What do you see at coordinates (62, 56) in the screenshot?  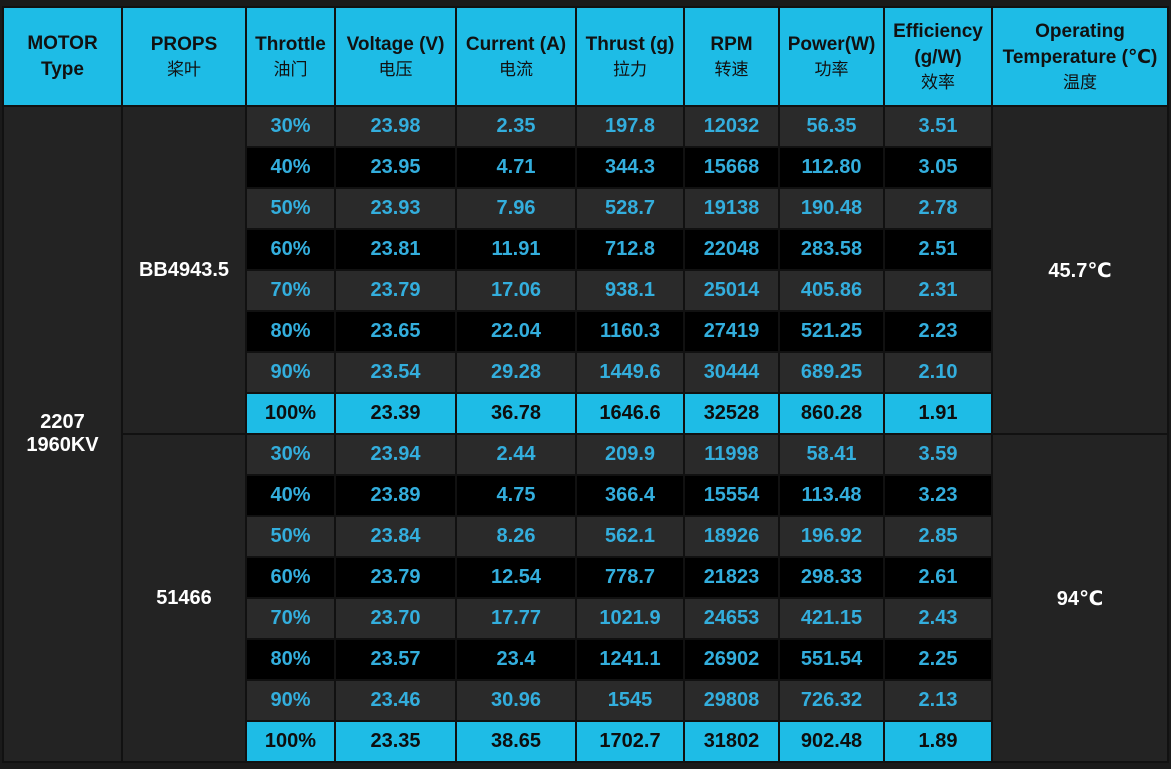 I see `header-label: MOTOR Type` at bounding box center [62, 56].